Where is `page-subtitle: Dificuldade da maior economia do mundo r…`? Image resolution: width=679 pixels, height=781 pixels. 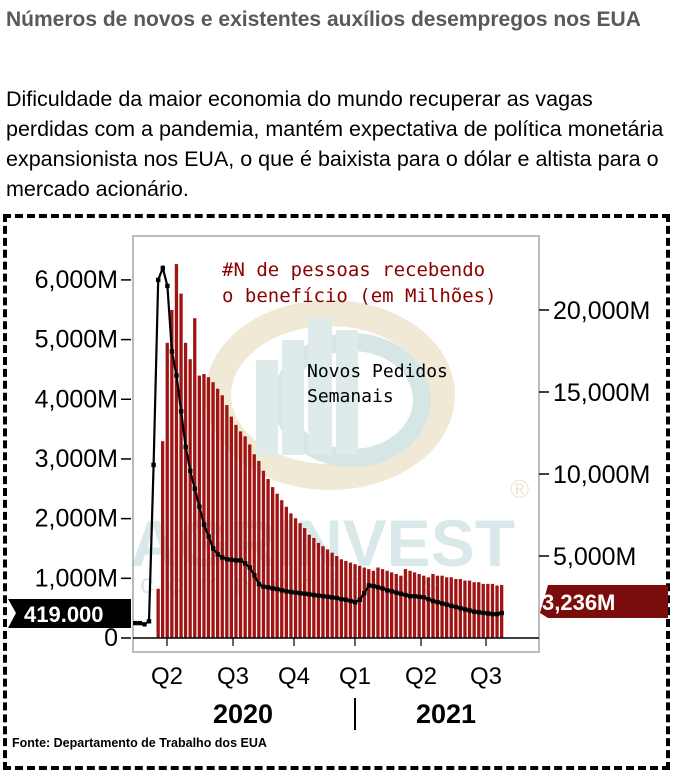 page-subtitle: Dificuldade da maior economia do mundo r… is located at coordinates (335, 144).